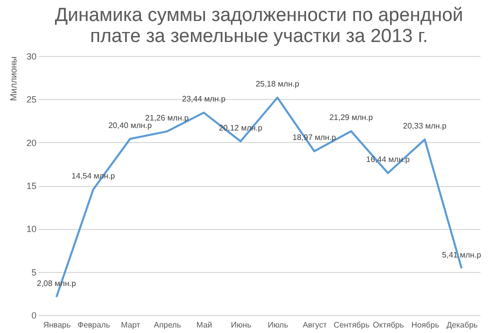 This screenshot has height=333, width=492. Describe the element at coordinates (204, 325) in the screenshot. I see `x-tick-label: Май` at that location.